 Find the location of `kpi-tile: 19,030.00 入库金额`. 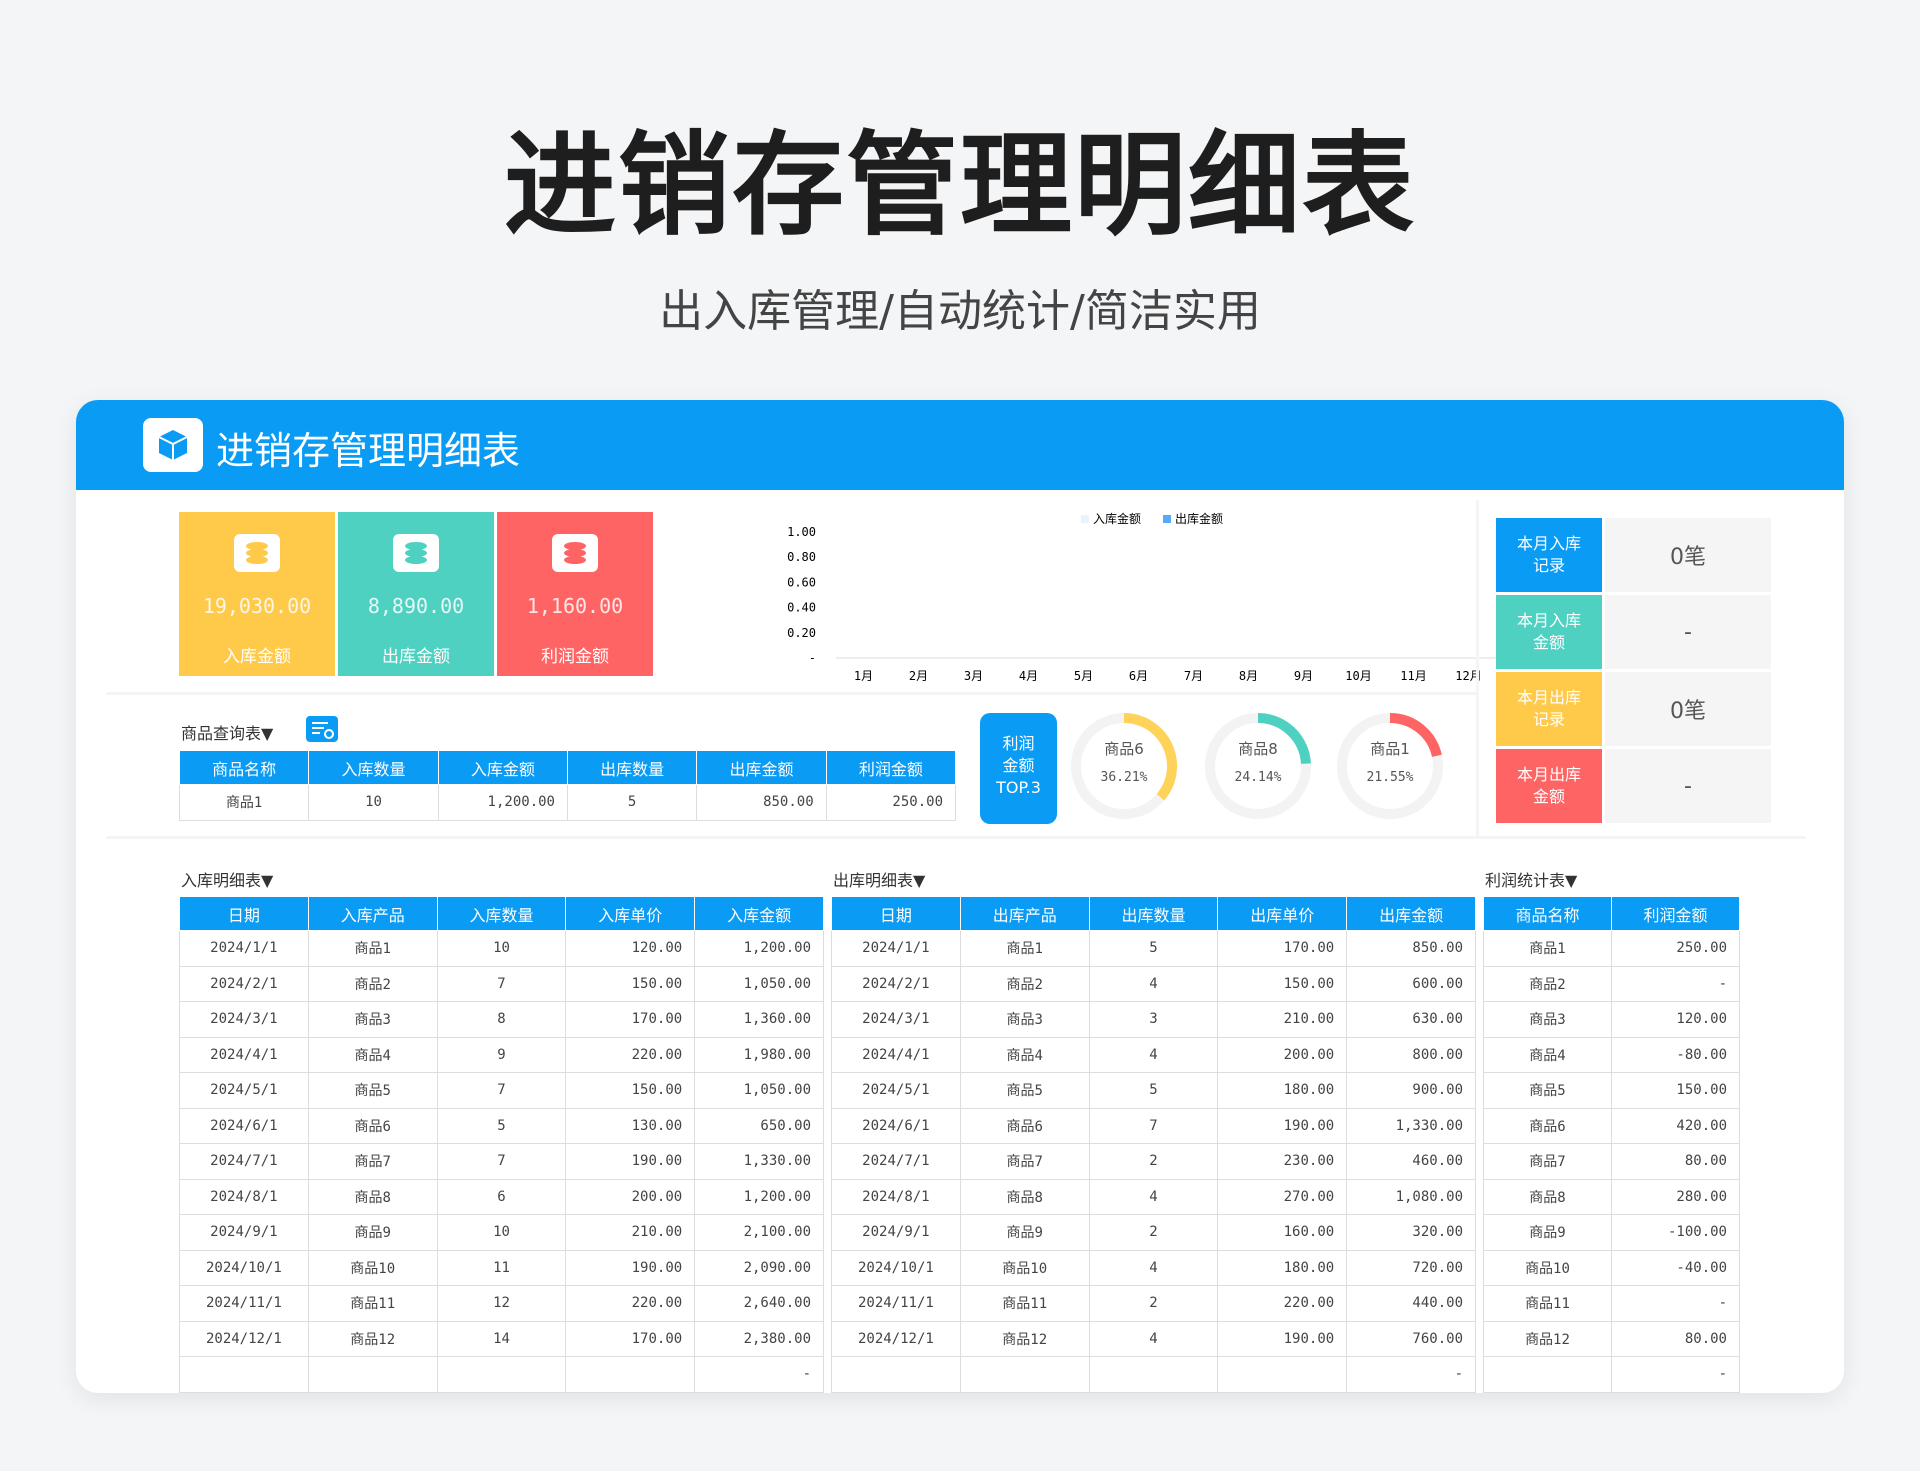

kpi-tile: 19,030.00 入库金额 is located at coordinates (257, 594).